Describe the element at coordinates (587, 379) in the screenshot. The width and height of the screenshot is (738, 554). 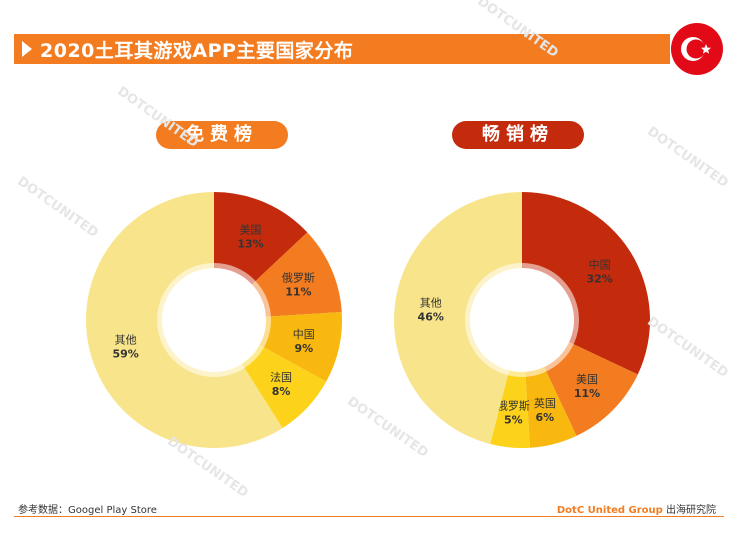
I see `grossing-label-1: 美国` at that location.